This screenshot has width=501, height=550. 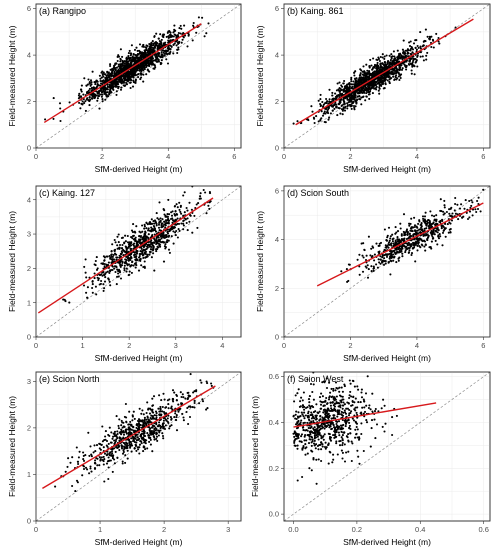 I want to click on panel-title: (c) Kaing. 127, so click(x=67, y=193).